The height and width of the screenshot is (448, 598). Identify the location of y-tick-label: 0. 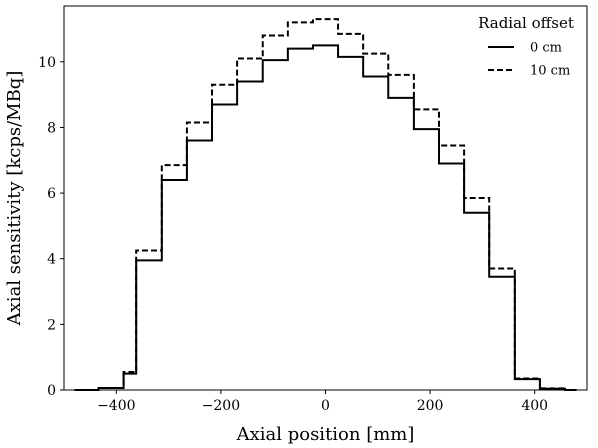
(51, 391).